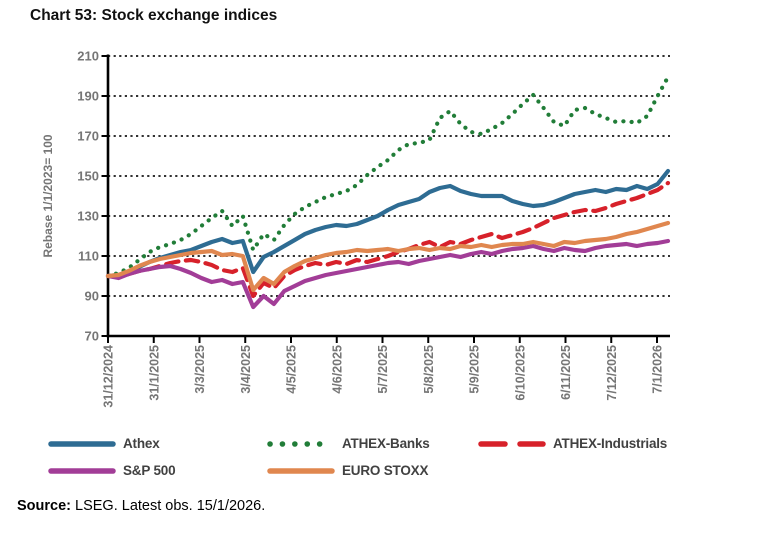 This screenshot has height=538, width=771. Describe the element at coordinates (109, 376) in the screenshot. I see `x-tick-label: 31/12/2024` at that location.